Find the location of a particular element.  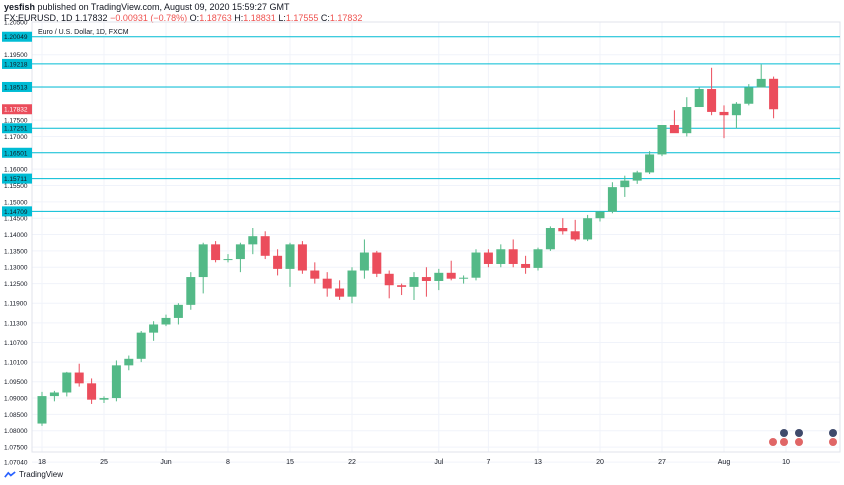

x-tick-label: Jun is located at coordinates (165, 462).